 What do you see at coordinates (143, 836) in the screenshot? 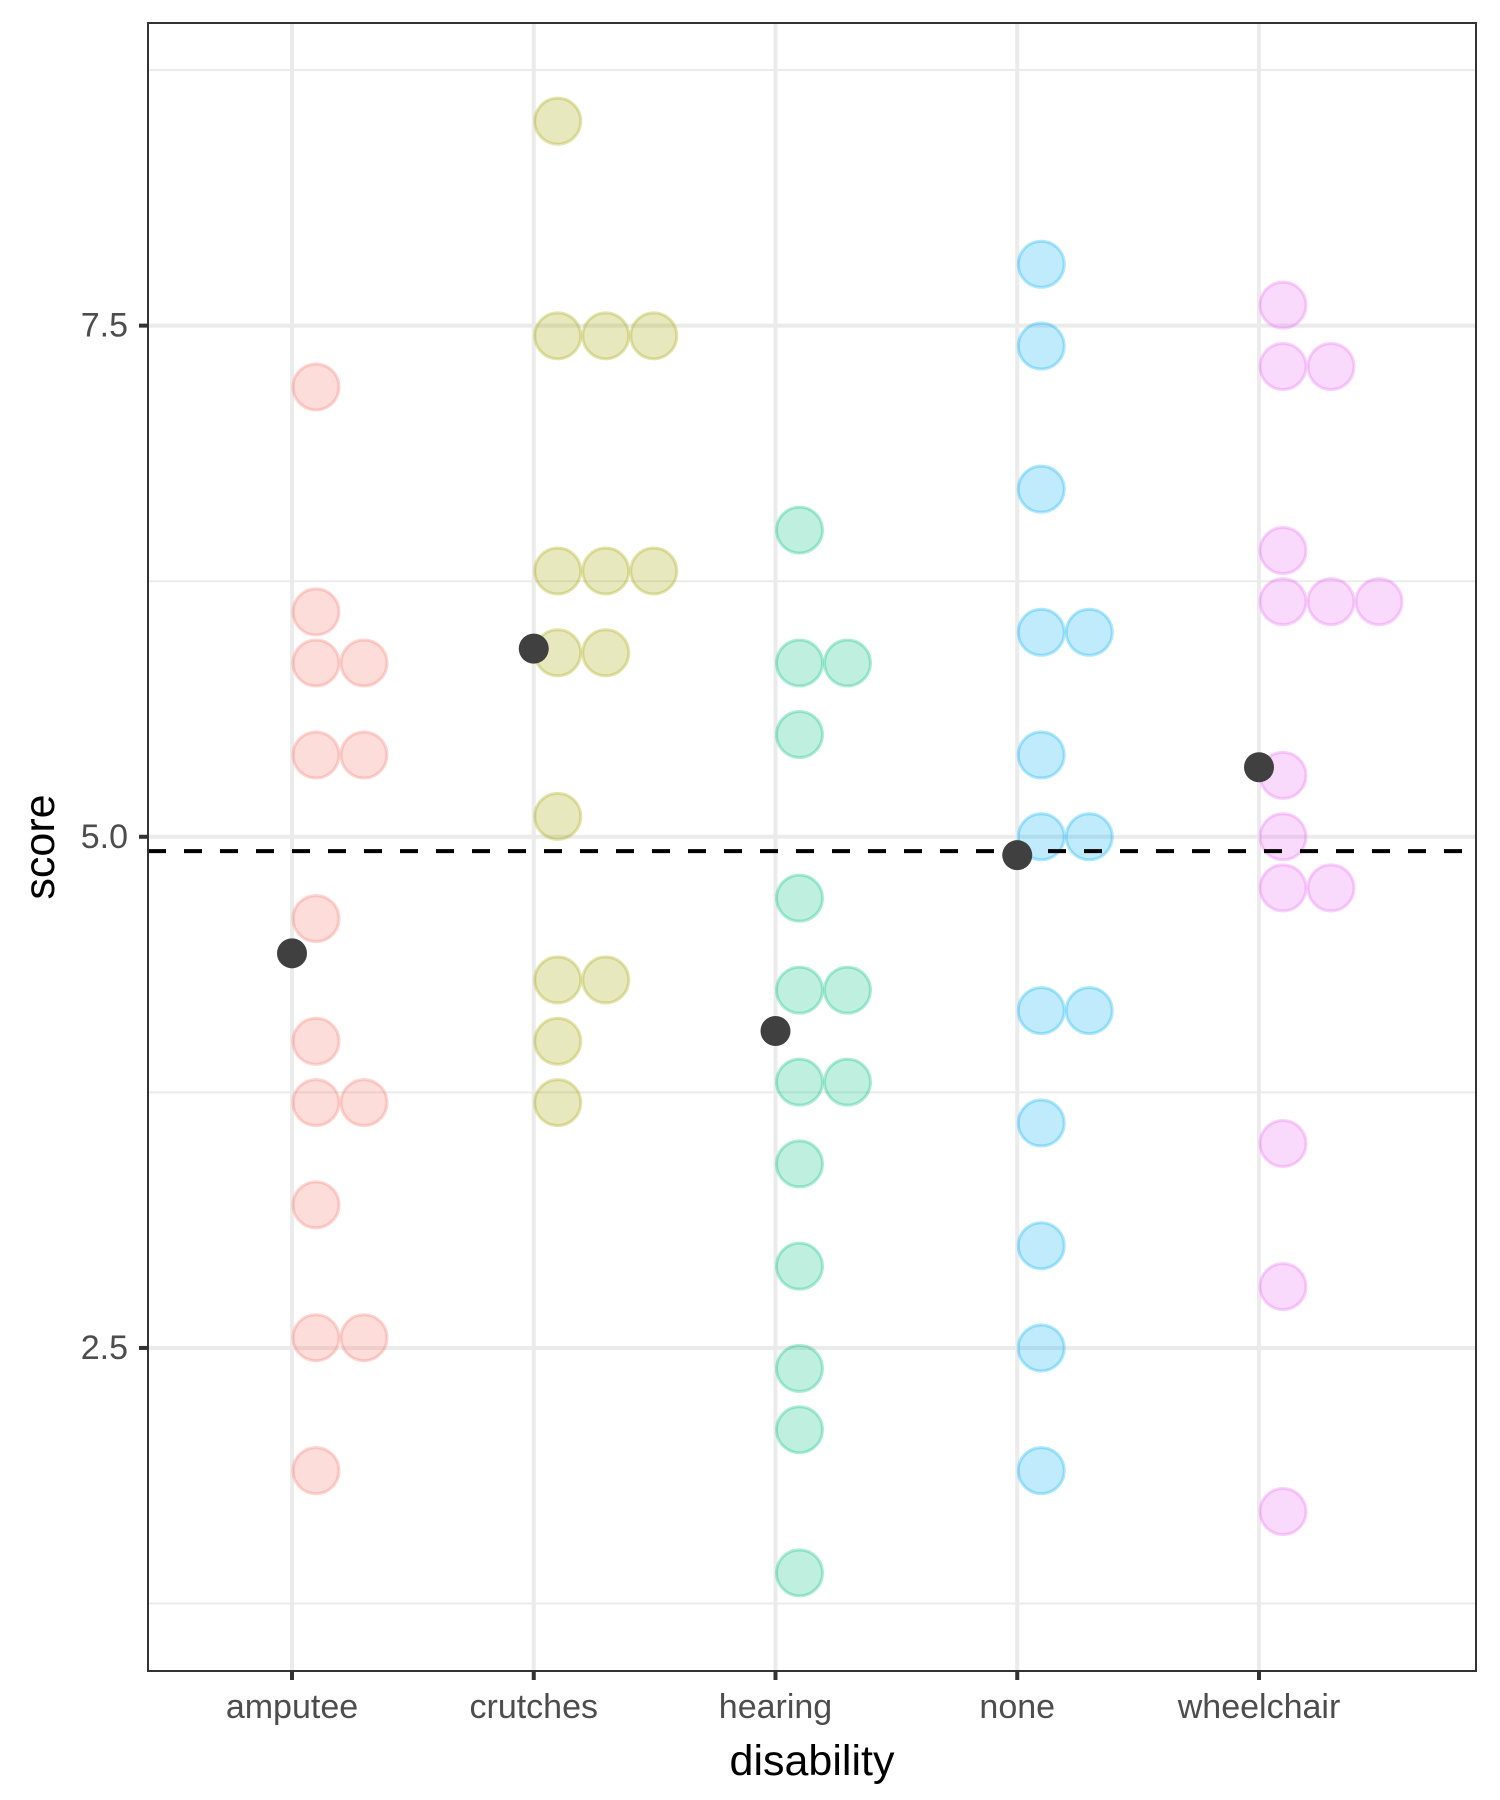
I see `y-axis-ticks` at bounding box center [143, 836].